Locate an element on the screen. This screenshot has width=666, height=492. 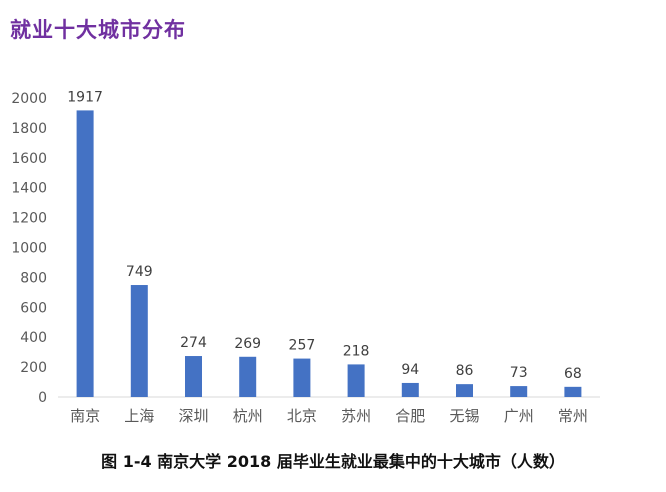
y-tick-label: 1800 is located at coordinates (29, 129).